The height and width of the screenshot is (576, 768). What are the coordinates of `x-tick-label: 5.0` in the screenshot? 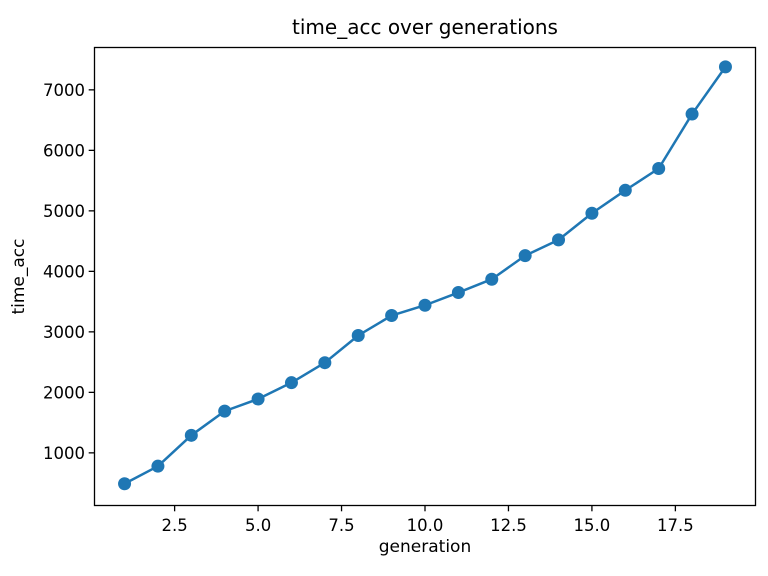 It's located at (258, 525).